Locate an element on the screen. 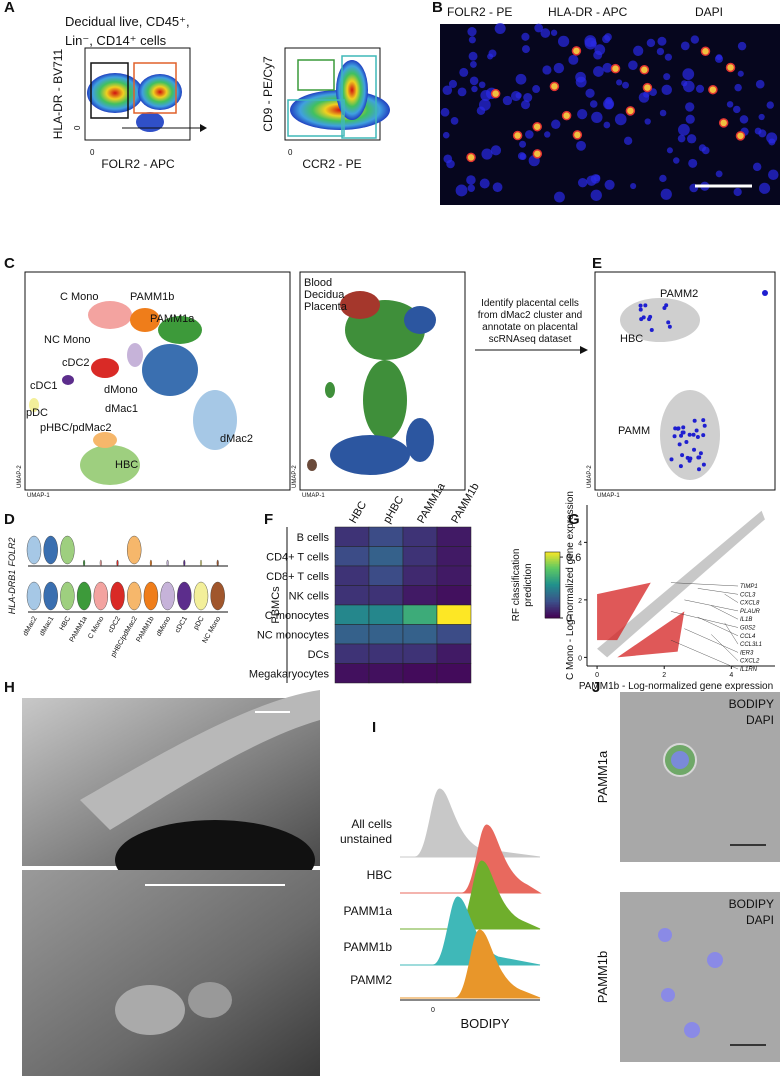 This screenshot has width=784, height=1086. panel-label: E is located at coordinates (597, 263).